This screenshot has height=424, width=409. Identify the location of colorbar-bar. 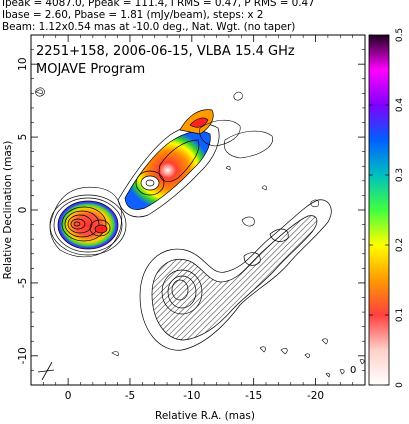
(379, 210).